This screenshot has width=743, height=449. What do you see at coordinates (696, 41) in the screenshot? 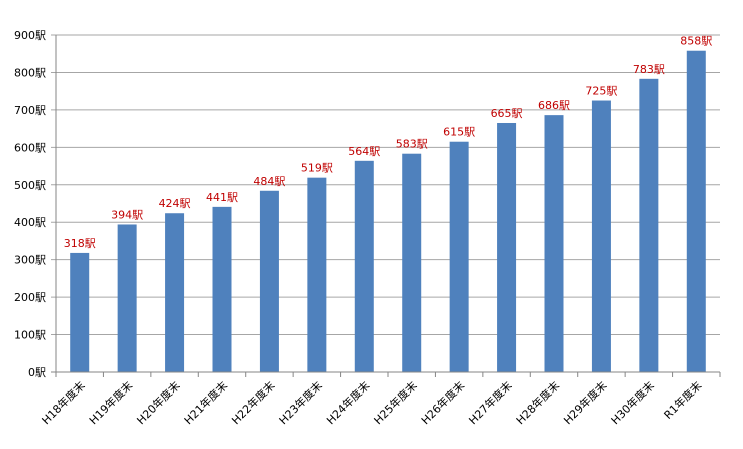
I see `data-label: 858駅` at bounding box center [696, 41].